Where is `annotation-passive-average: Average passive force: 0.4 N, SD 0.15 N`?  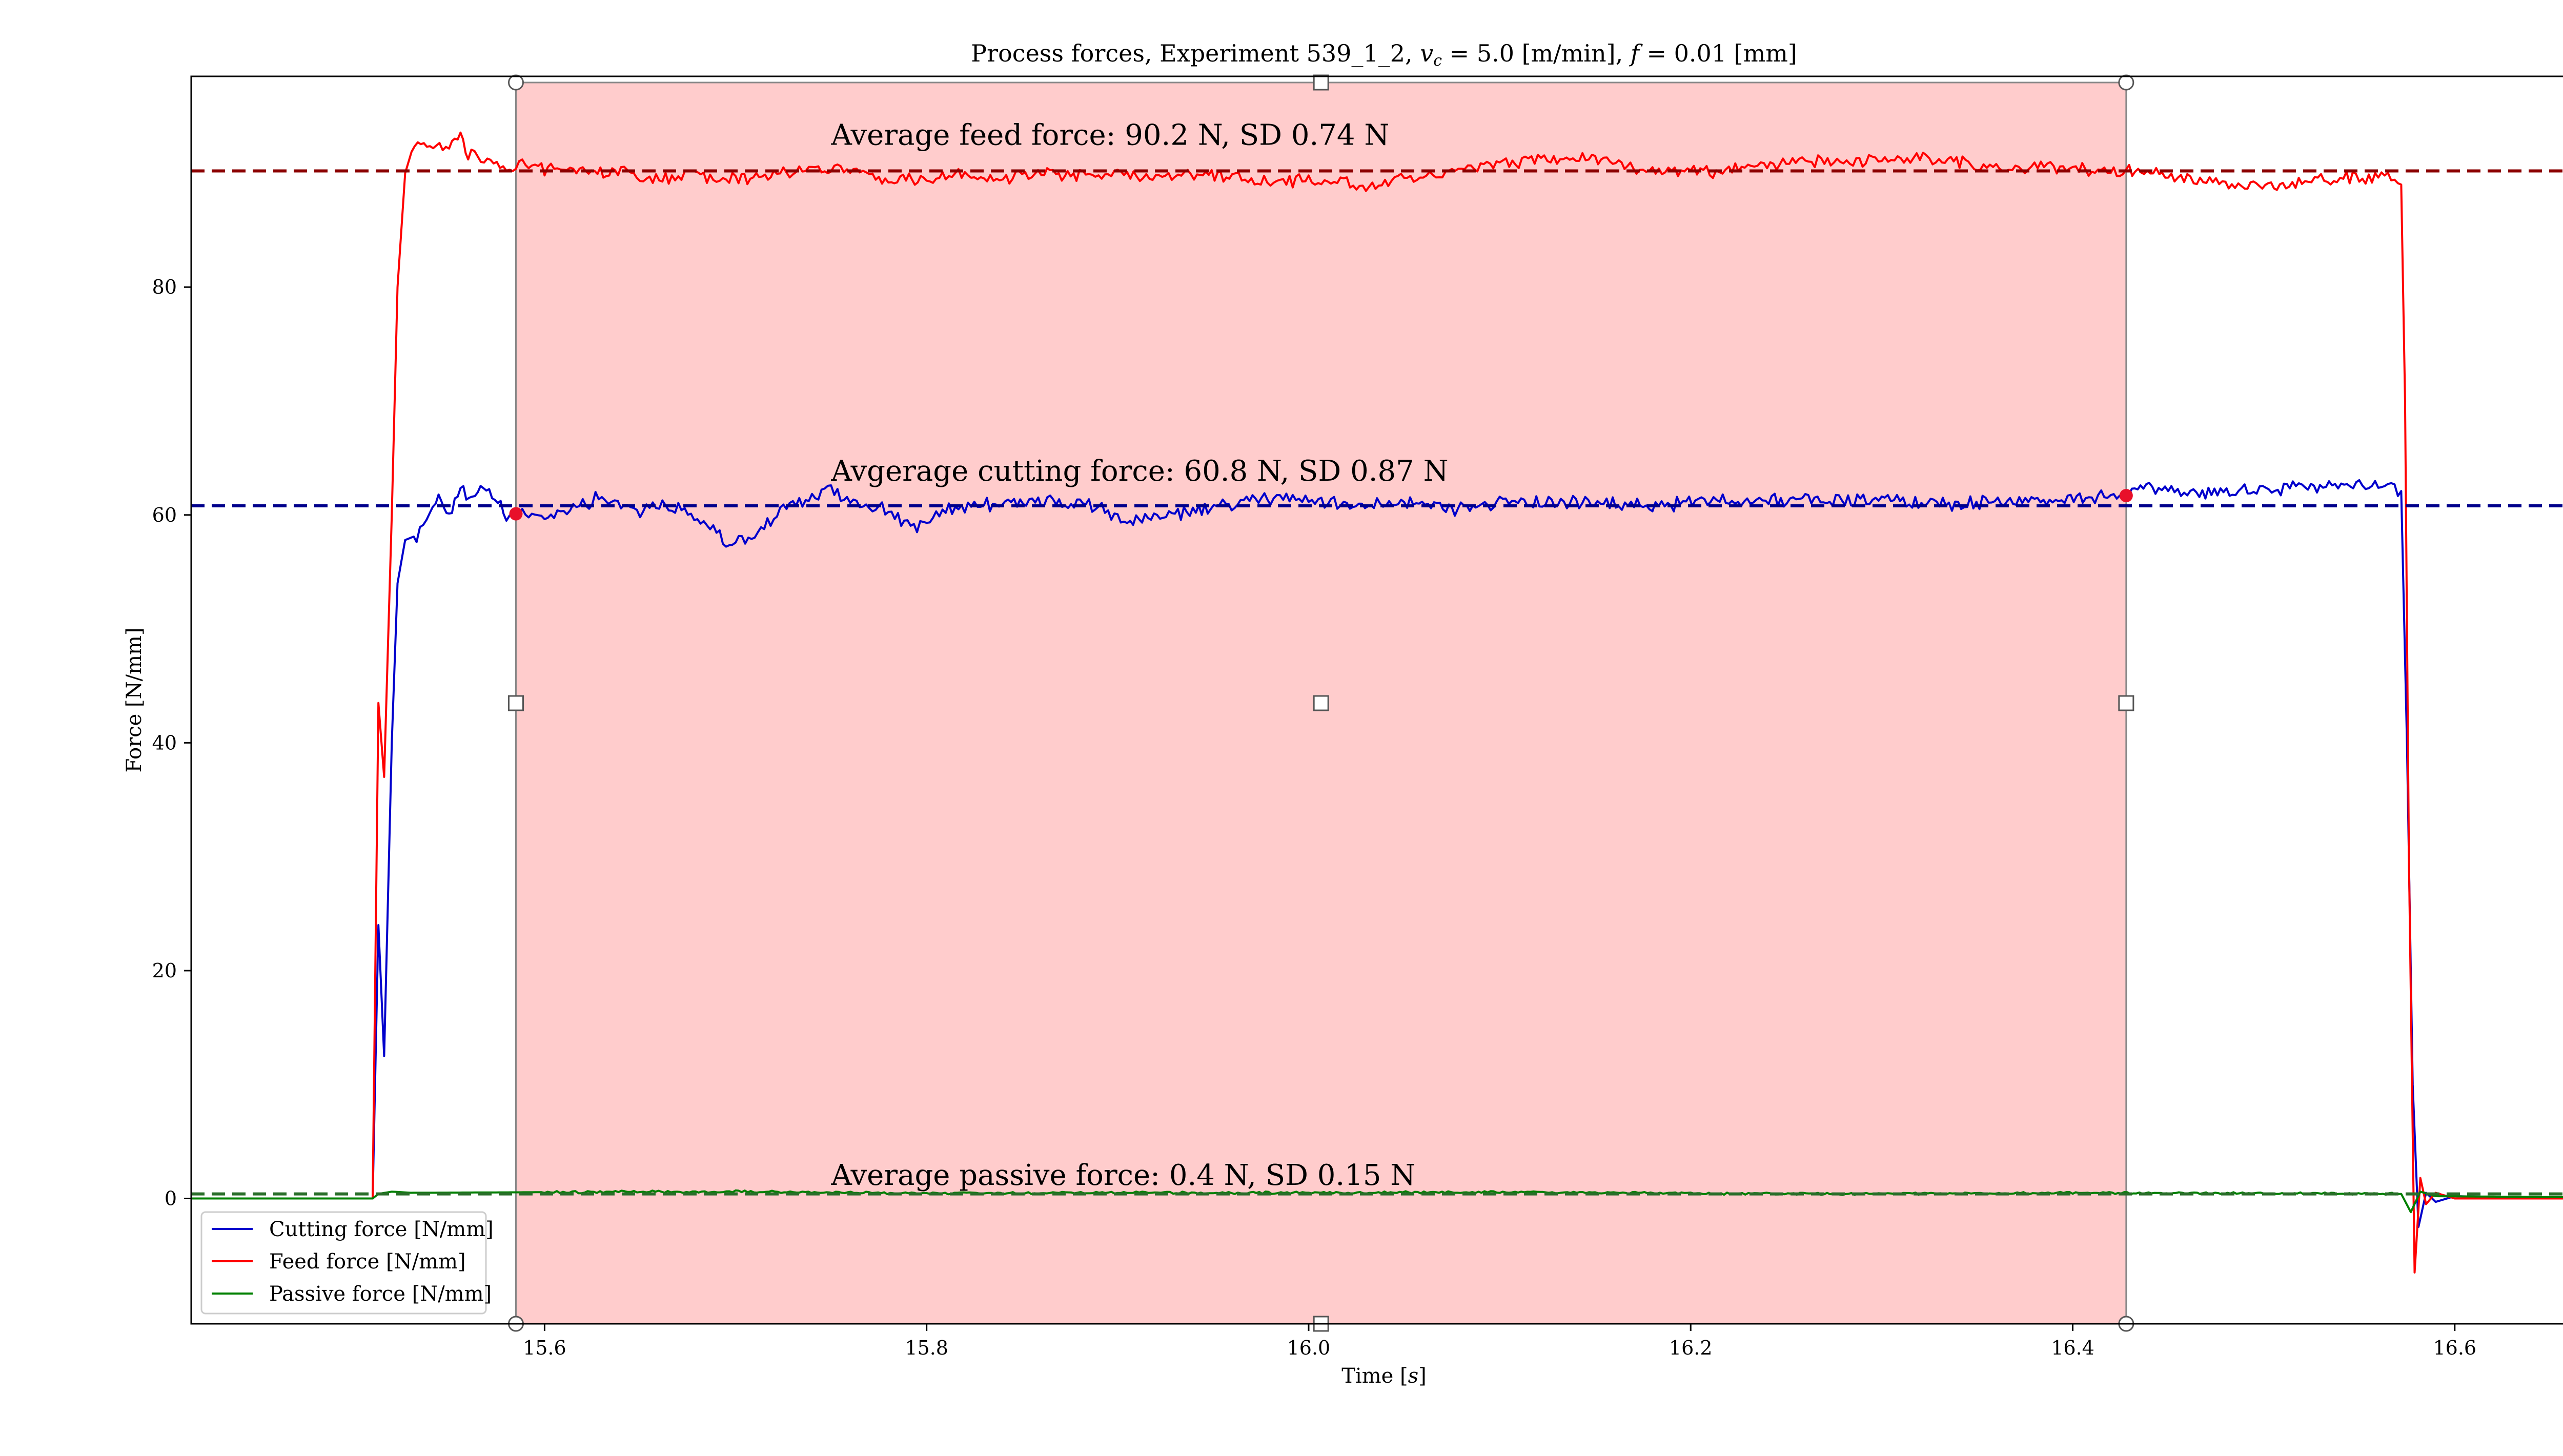
annotation-passive-average: Average passive force: 0.4 N, SD 0.15 N is located at coordinates (1122, 1176).